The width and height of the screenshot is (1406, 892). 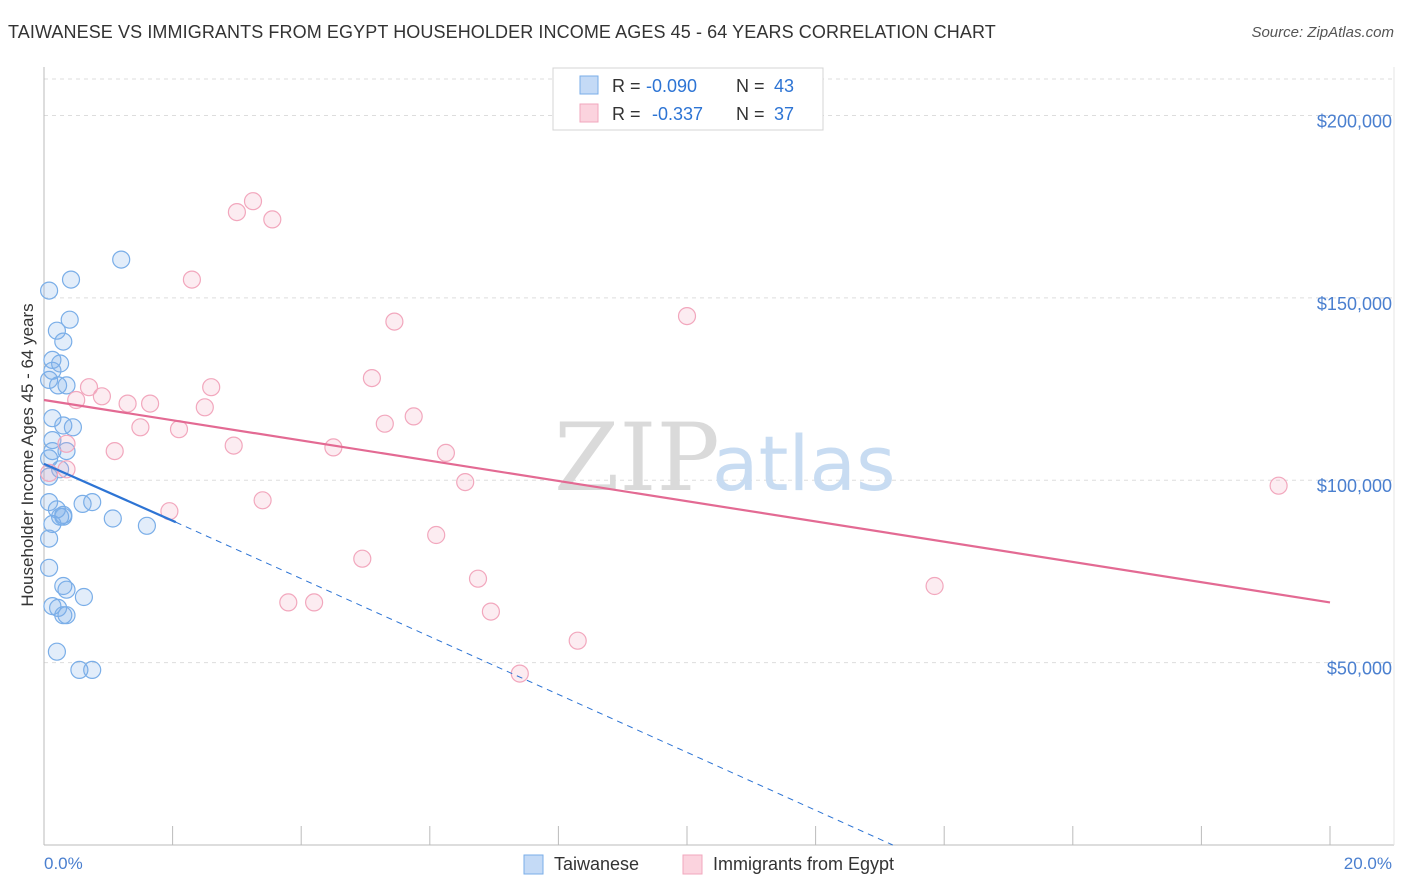 I want to click on watermark-zip: ZIP, so click(x=637, y=458).